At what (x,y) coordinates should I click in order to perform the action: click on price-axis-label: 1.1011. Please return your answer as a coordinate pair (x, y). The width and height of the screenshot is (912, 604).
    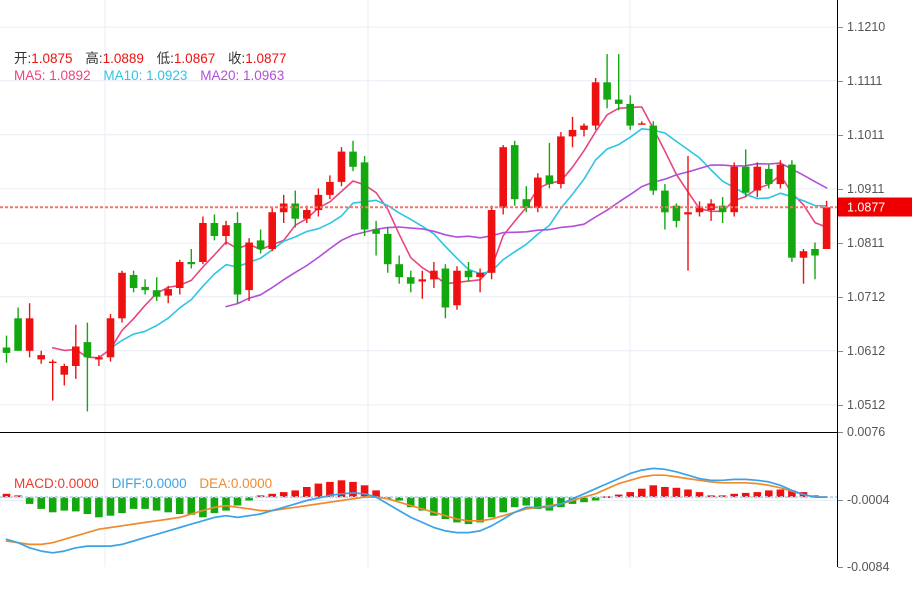
    Looking at the image, I should click on (866, 134).